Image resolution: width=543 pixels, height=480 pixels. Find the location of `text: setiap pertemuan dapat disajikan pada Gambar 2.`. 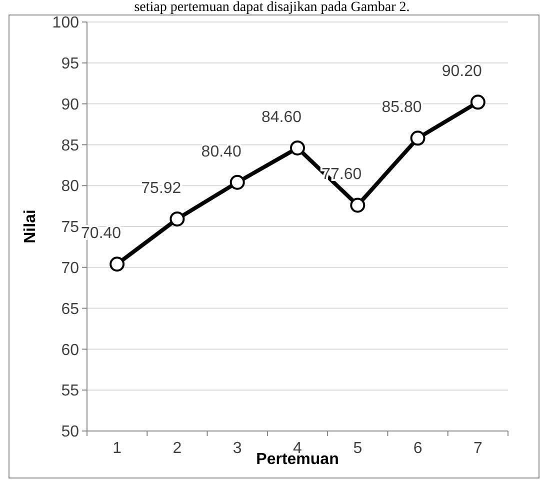

text: setiap pertemuan dapat disajikan pada Gambar 2. is located at coordinates (272, 7).